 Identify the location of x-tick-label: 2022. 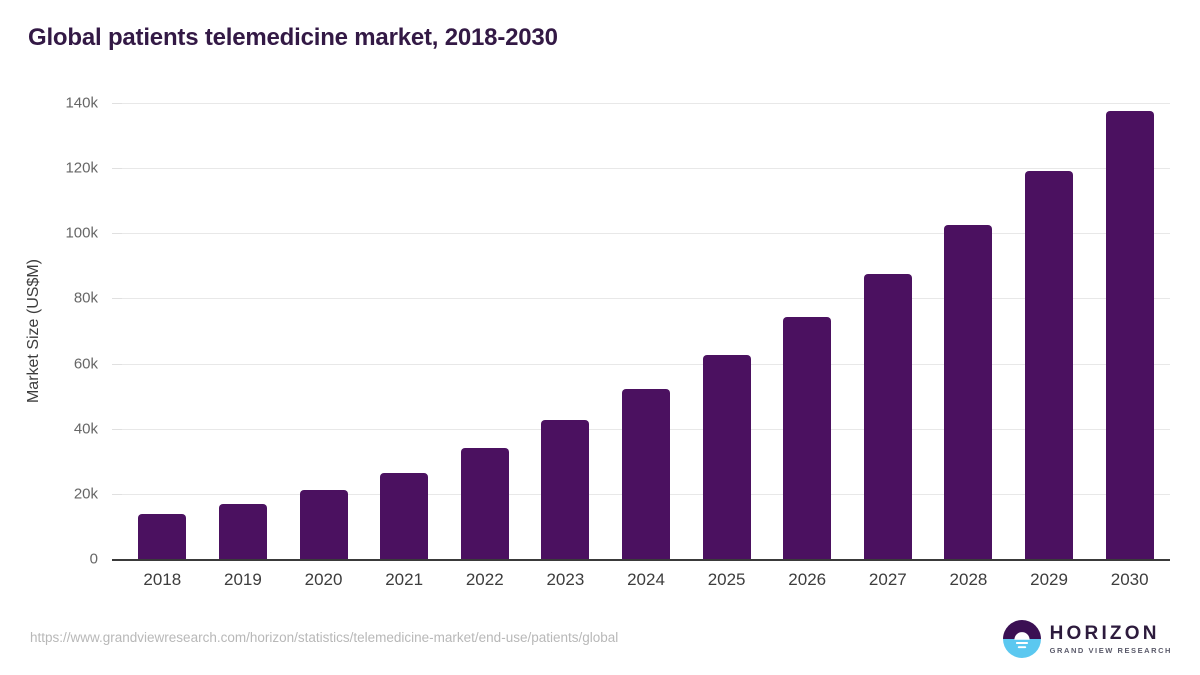
(484, 579).